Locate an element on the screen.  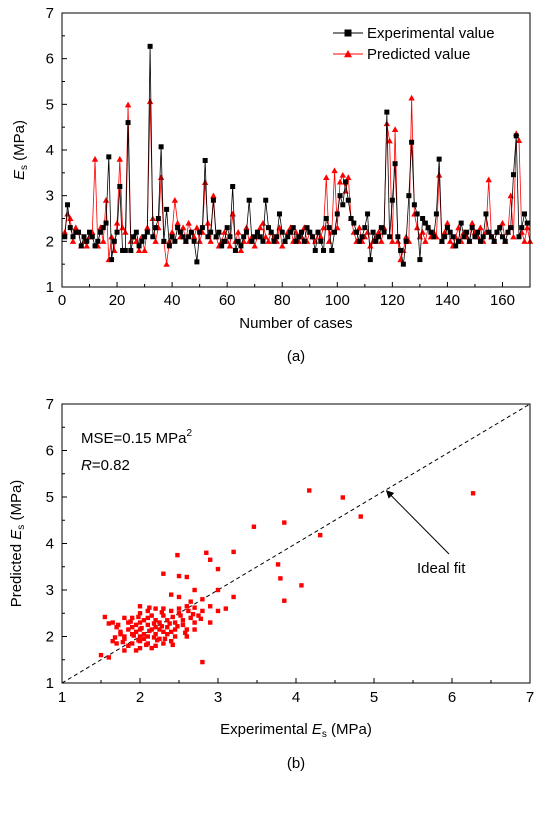
y-tick-label: 7 is located at coordinates (50, 404).